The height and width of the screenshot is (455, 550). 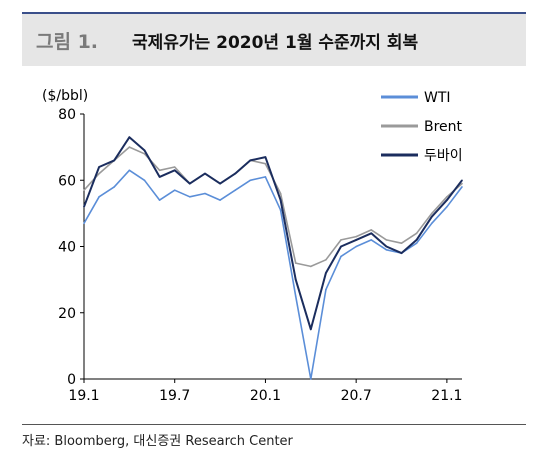 I want to click on source-note: 자료: Bloomberg, 대신증권 Research Center, so click(x=157, y=441).